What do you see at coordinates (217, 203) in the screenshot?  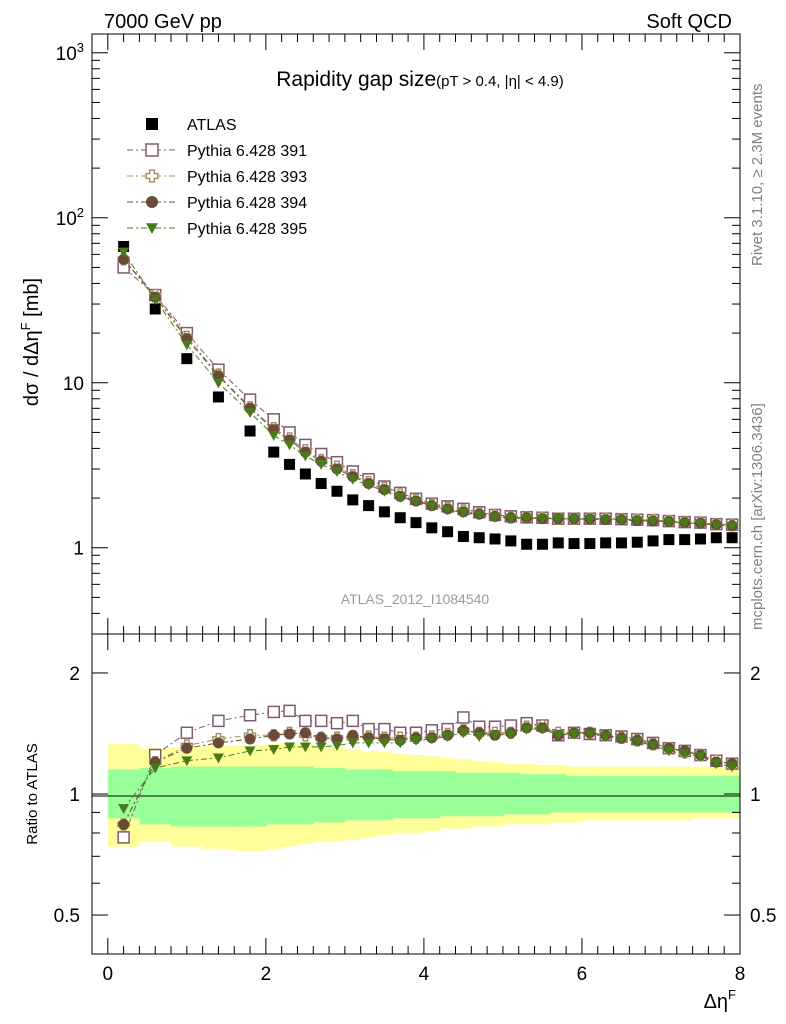 I see `legend-entry: Pythia 6.428 394` at bounding box center [217, 203].